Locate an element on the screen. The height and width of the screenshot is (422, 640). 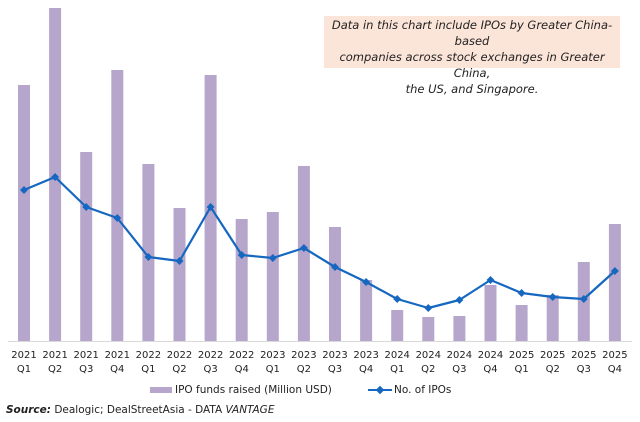
annotation-line: the US, and Singapore. is located at coordinates (472, 89).